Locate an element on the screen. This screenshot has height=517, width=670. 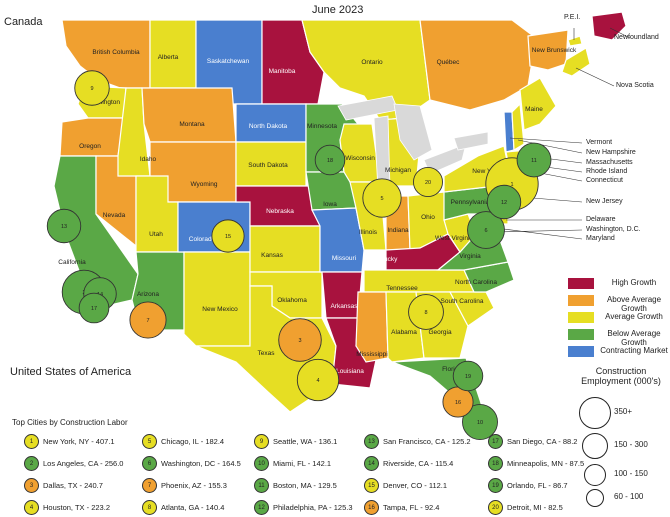
legend-item-above: Above Average Growth is located at coordinates (618, 304).